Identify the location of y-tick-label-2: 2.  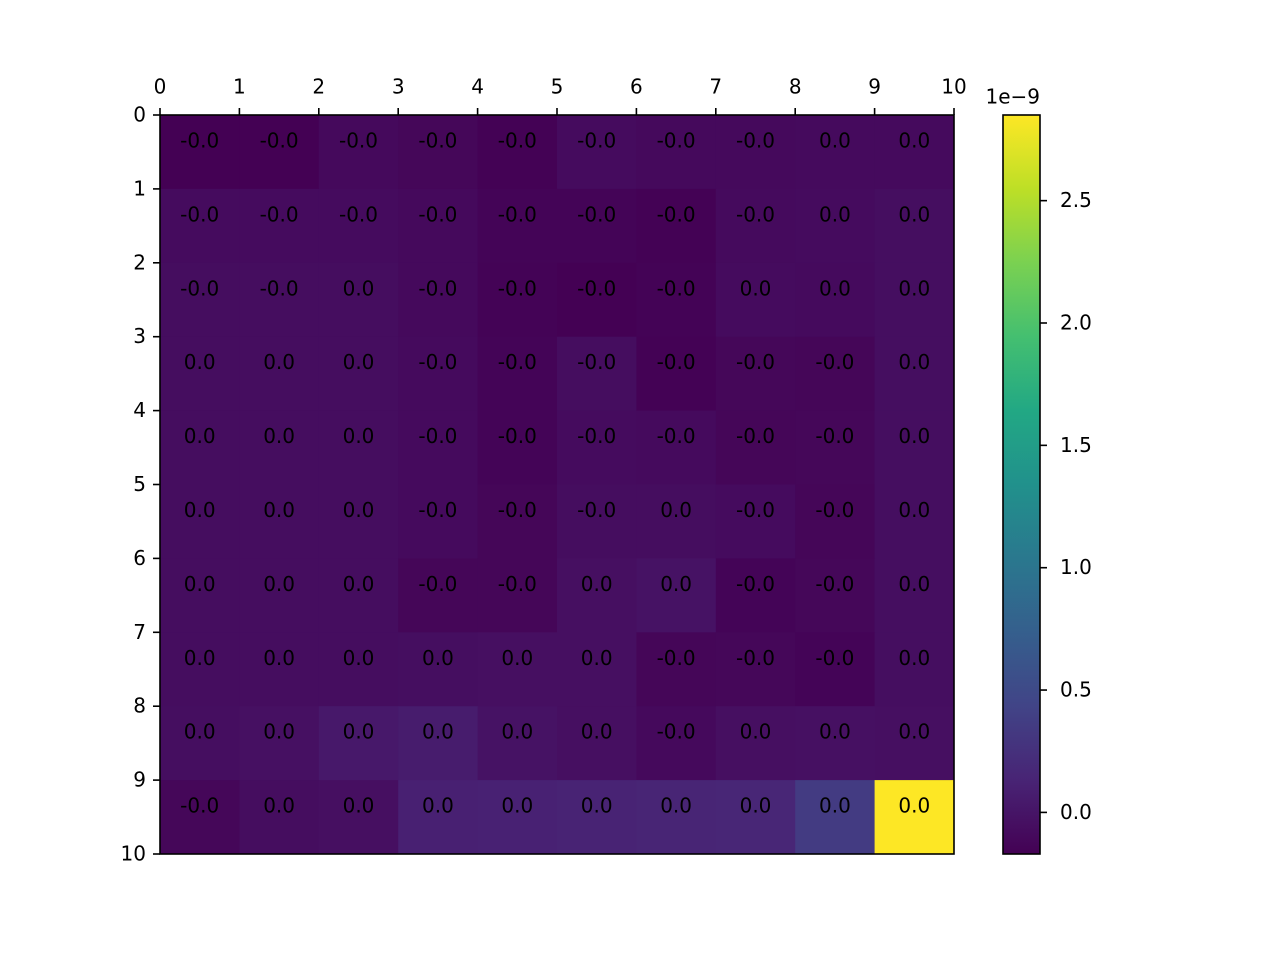
(139, 262).